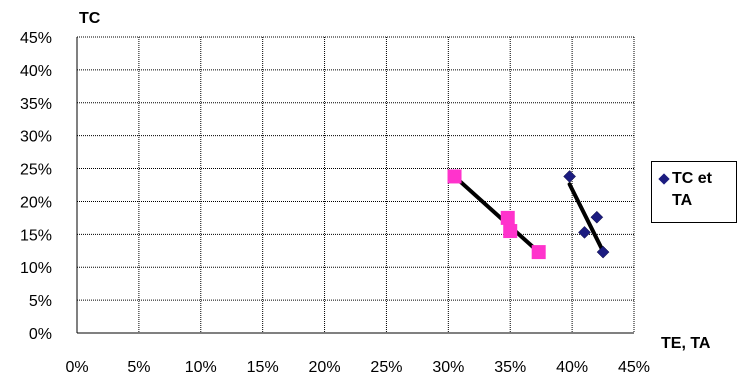  What do you see at coordinates (36, 137) in the screenshot?
I see `y-tick-label: 30%` at bounding box center [36, 137].